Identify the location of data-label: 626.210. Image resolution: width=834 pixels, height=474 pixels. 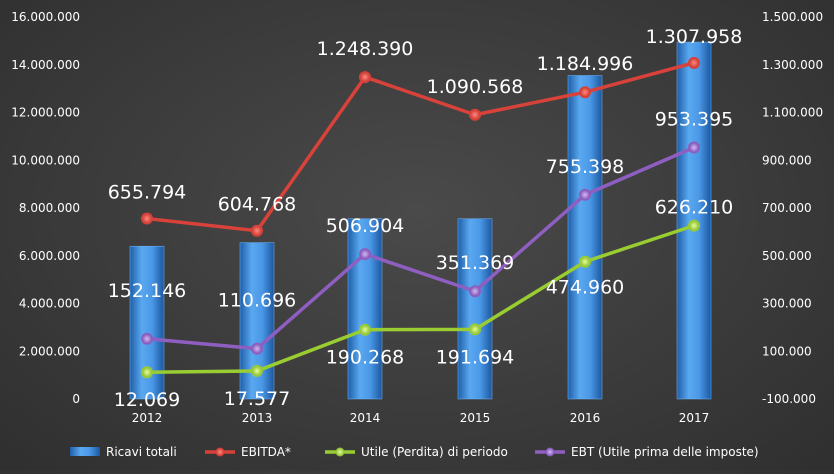
(694, 208).